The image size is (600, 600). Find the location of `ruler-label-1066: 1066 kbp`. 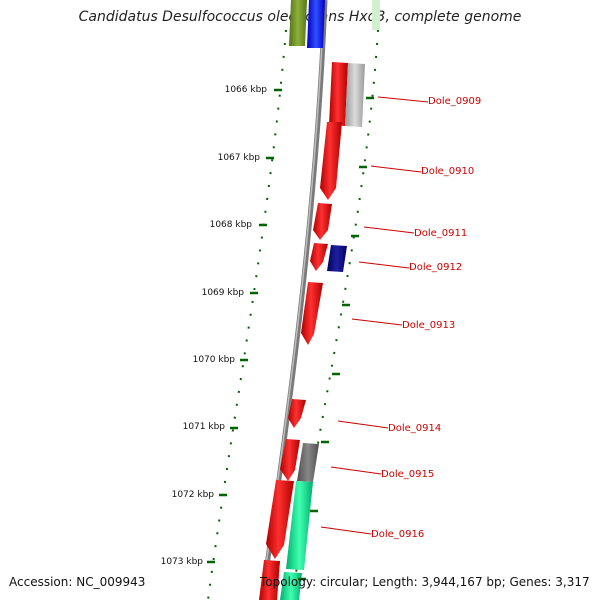

ruler-label-1066: 1066 kbp is located at coordinates (246, 90).